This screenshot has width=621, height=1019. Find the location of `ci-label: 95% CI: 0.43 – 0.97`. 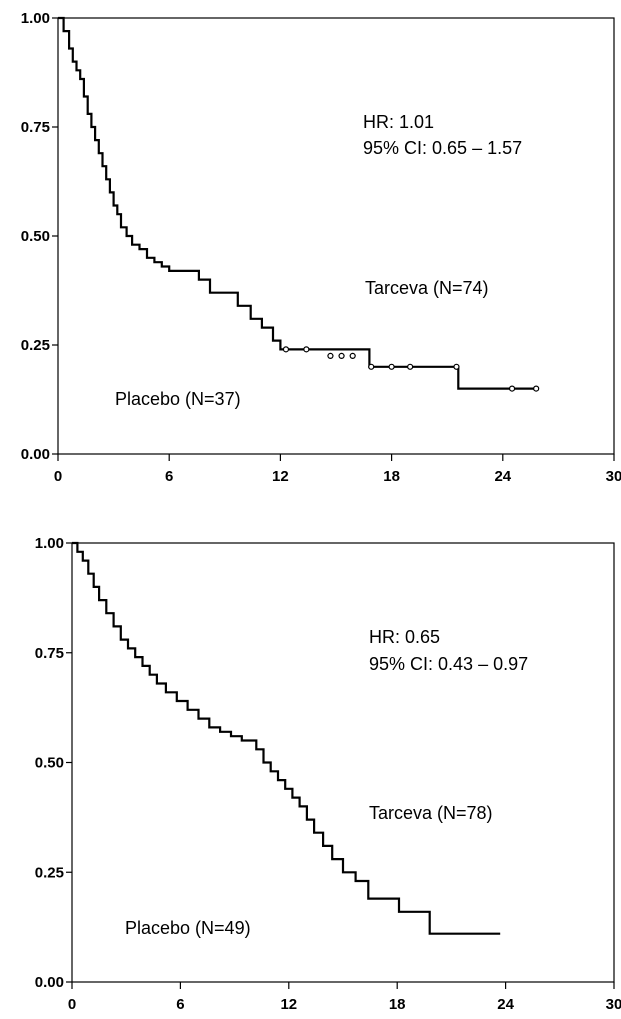

ci-label: 95% CI: 0.43 – 0.97 is located at coordinates (448, 664).